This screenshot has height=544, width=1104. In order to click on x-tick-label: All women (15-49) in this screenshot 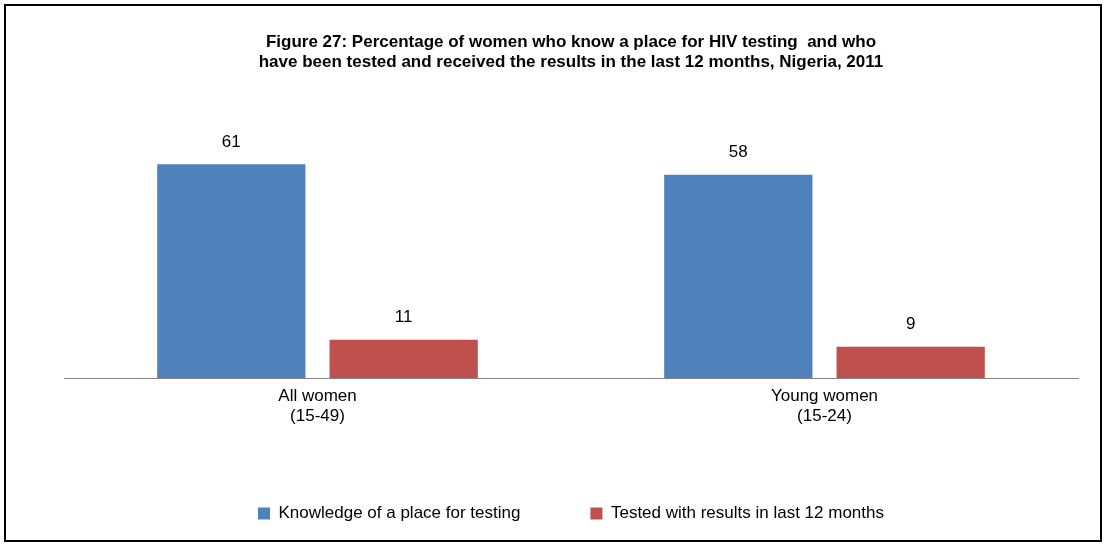, I will do `click(317, 406)`.